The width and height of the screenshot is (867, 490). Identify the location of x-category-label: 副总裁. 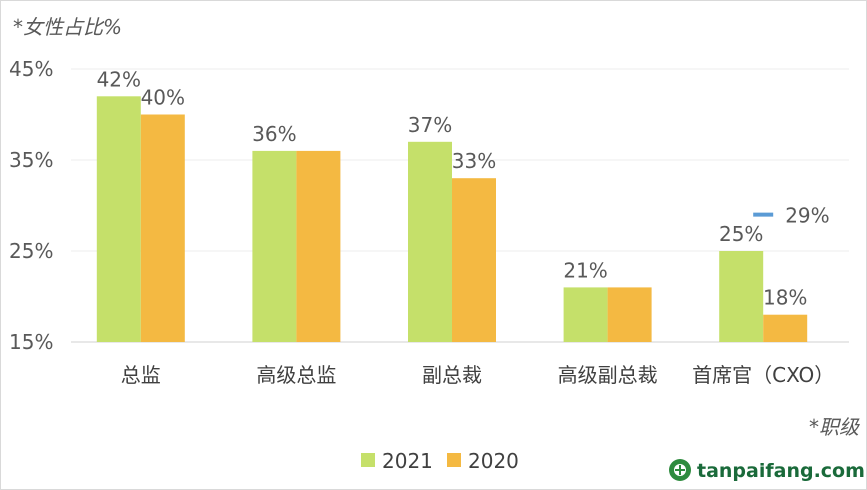
(452, 375).